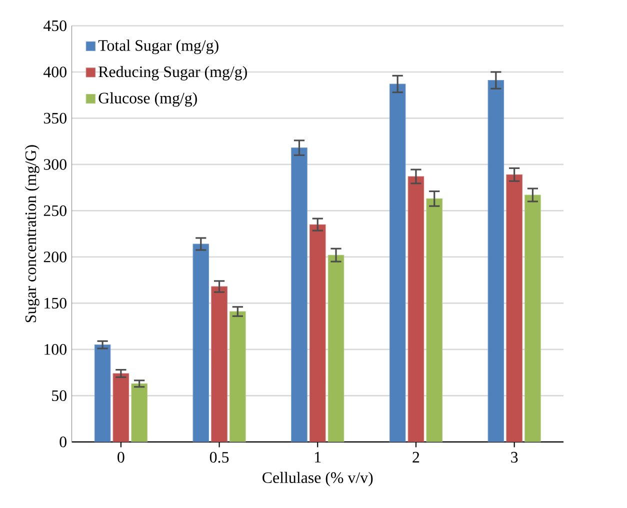 This screenshot has width=627, height=508. What do you see at coordinates (59, 396) in the screenshot?
I see `y-tick-label: 50` at bounding box center [59, 396].